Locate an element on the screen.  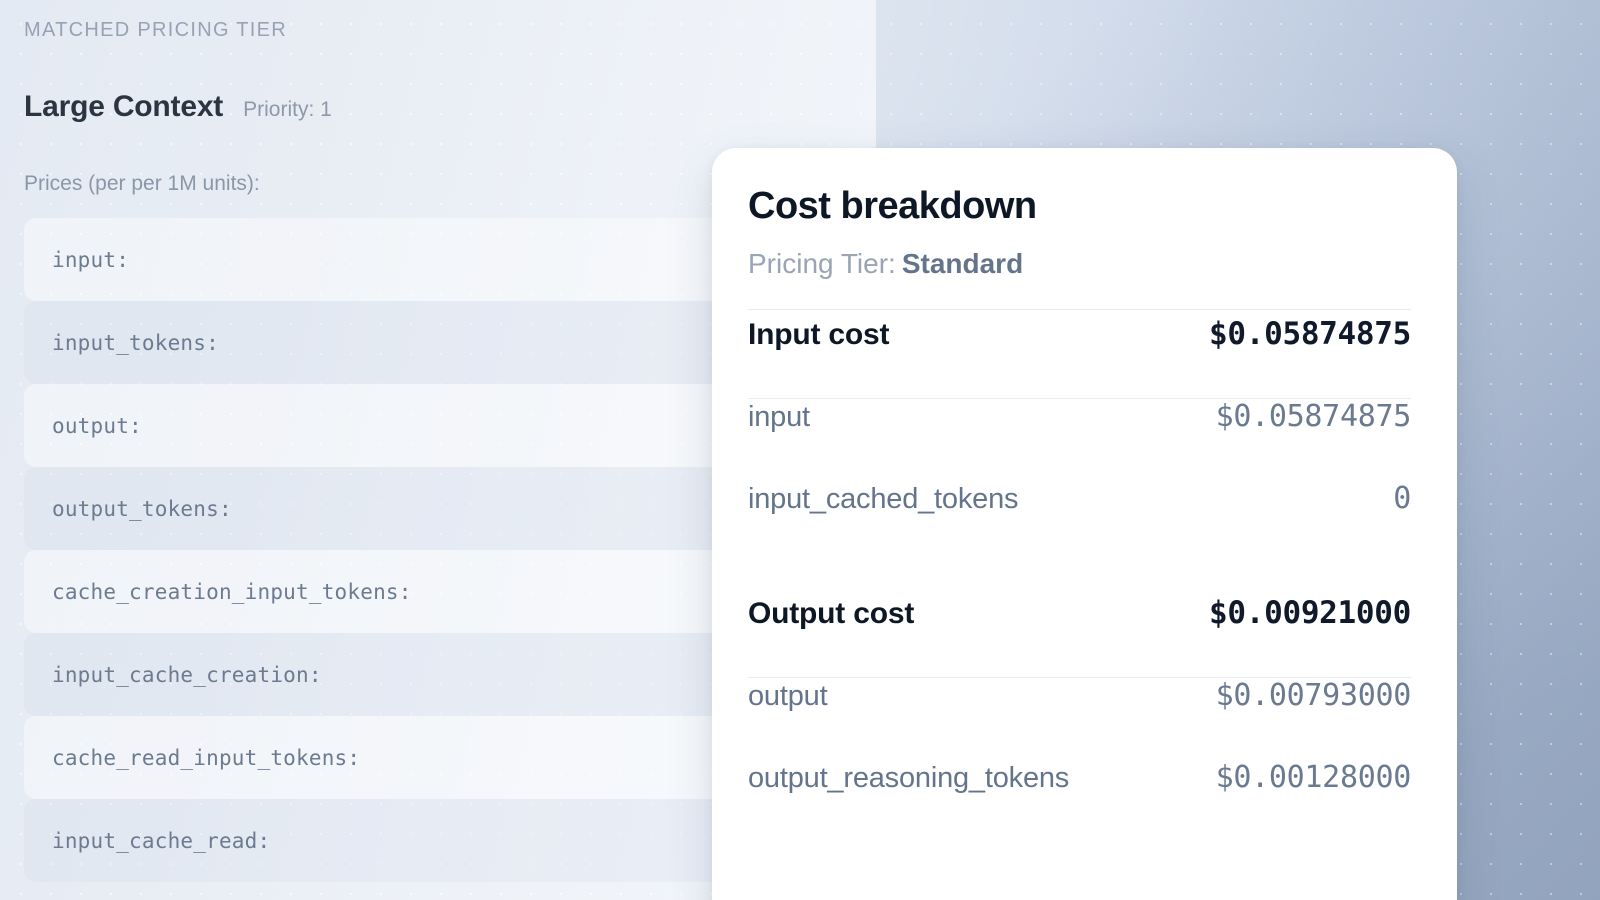
pricing-tier-value: Standard is located at coordinates (962, 263).